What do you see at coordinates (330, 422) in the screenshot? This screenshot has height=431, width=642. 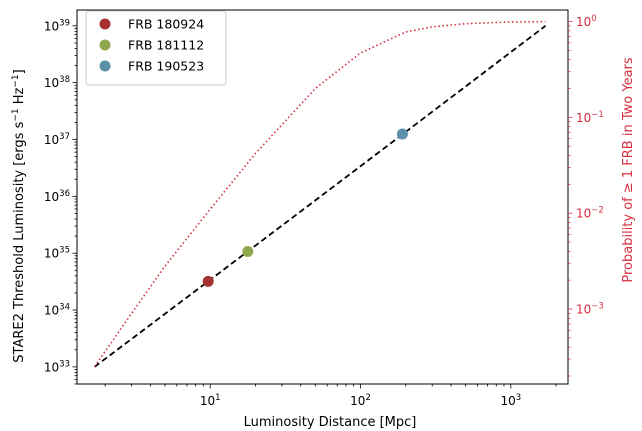 I see `x-axis-label: Luminosity Distance [Mpc]` at bounding box center [330, 422].